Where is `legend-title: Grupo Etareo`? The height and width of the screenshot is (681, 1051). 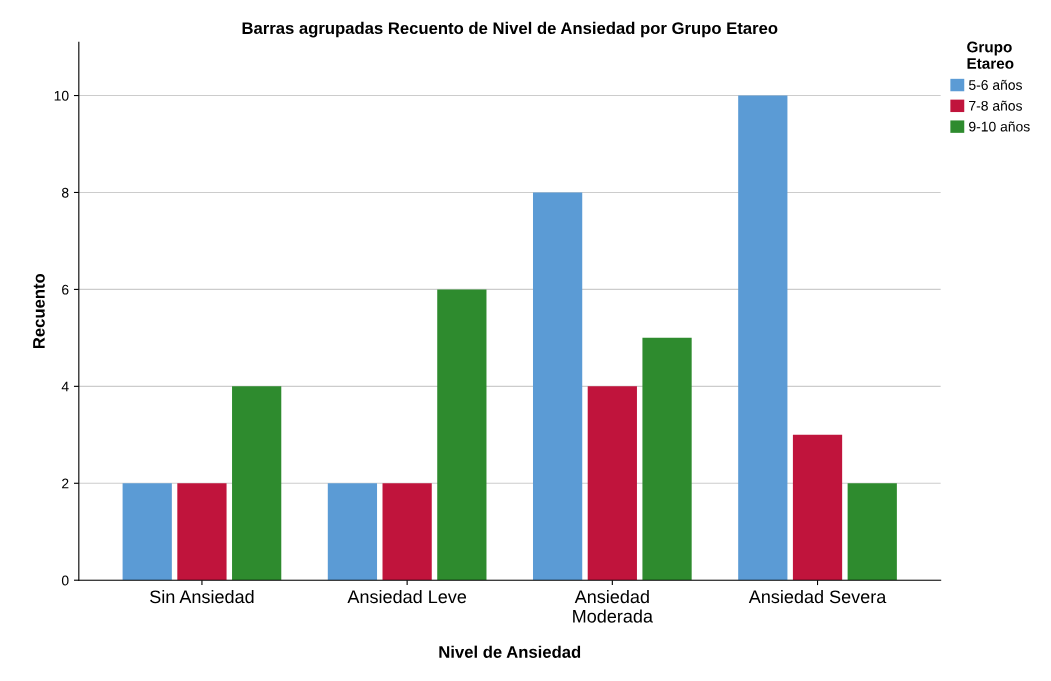 legend-title: Grupo Etareo is located at coordinates (990, 55).